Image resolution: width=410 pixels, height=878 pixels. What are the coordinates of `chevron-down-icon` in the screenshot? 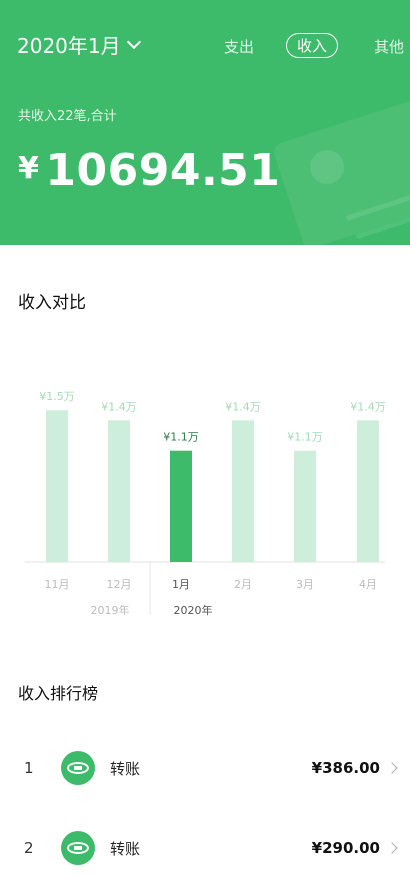 It's located at (133, 41).